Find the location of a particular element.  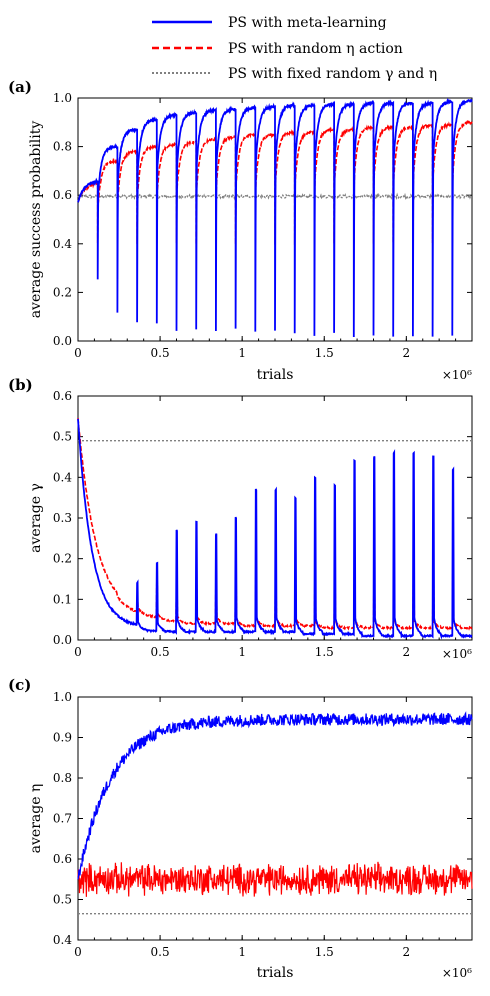

panel-label: (c) is located at coordinates (19, 685).